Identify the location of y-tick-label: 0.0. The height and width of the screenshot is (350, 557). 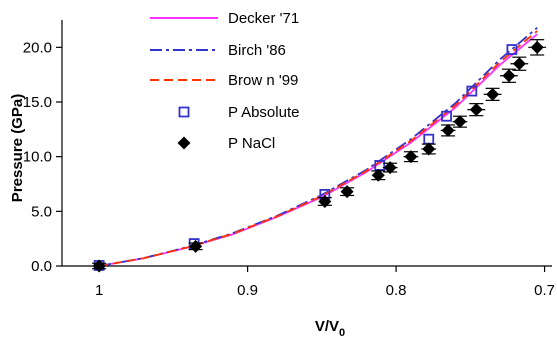
(41, 266).